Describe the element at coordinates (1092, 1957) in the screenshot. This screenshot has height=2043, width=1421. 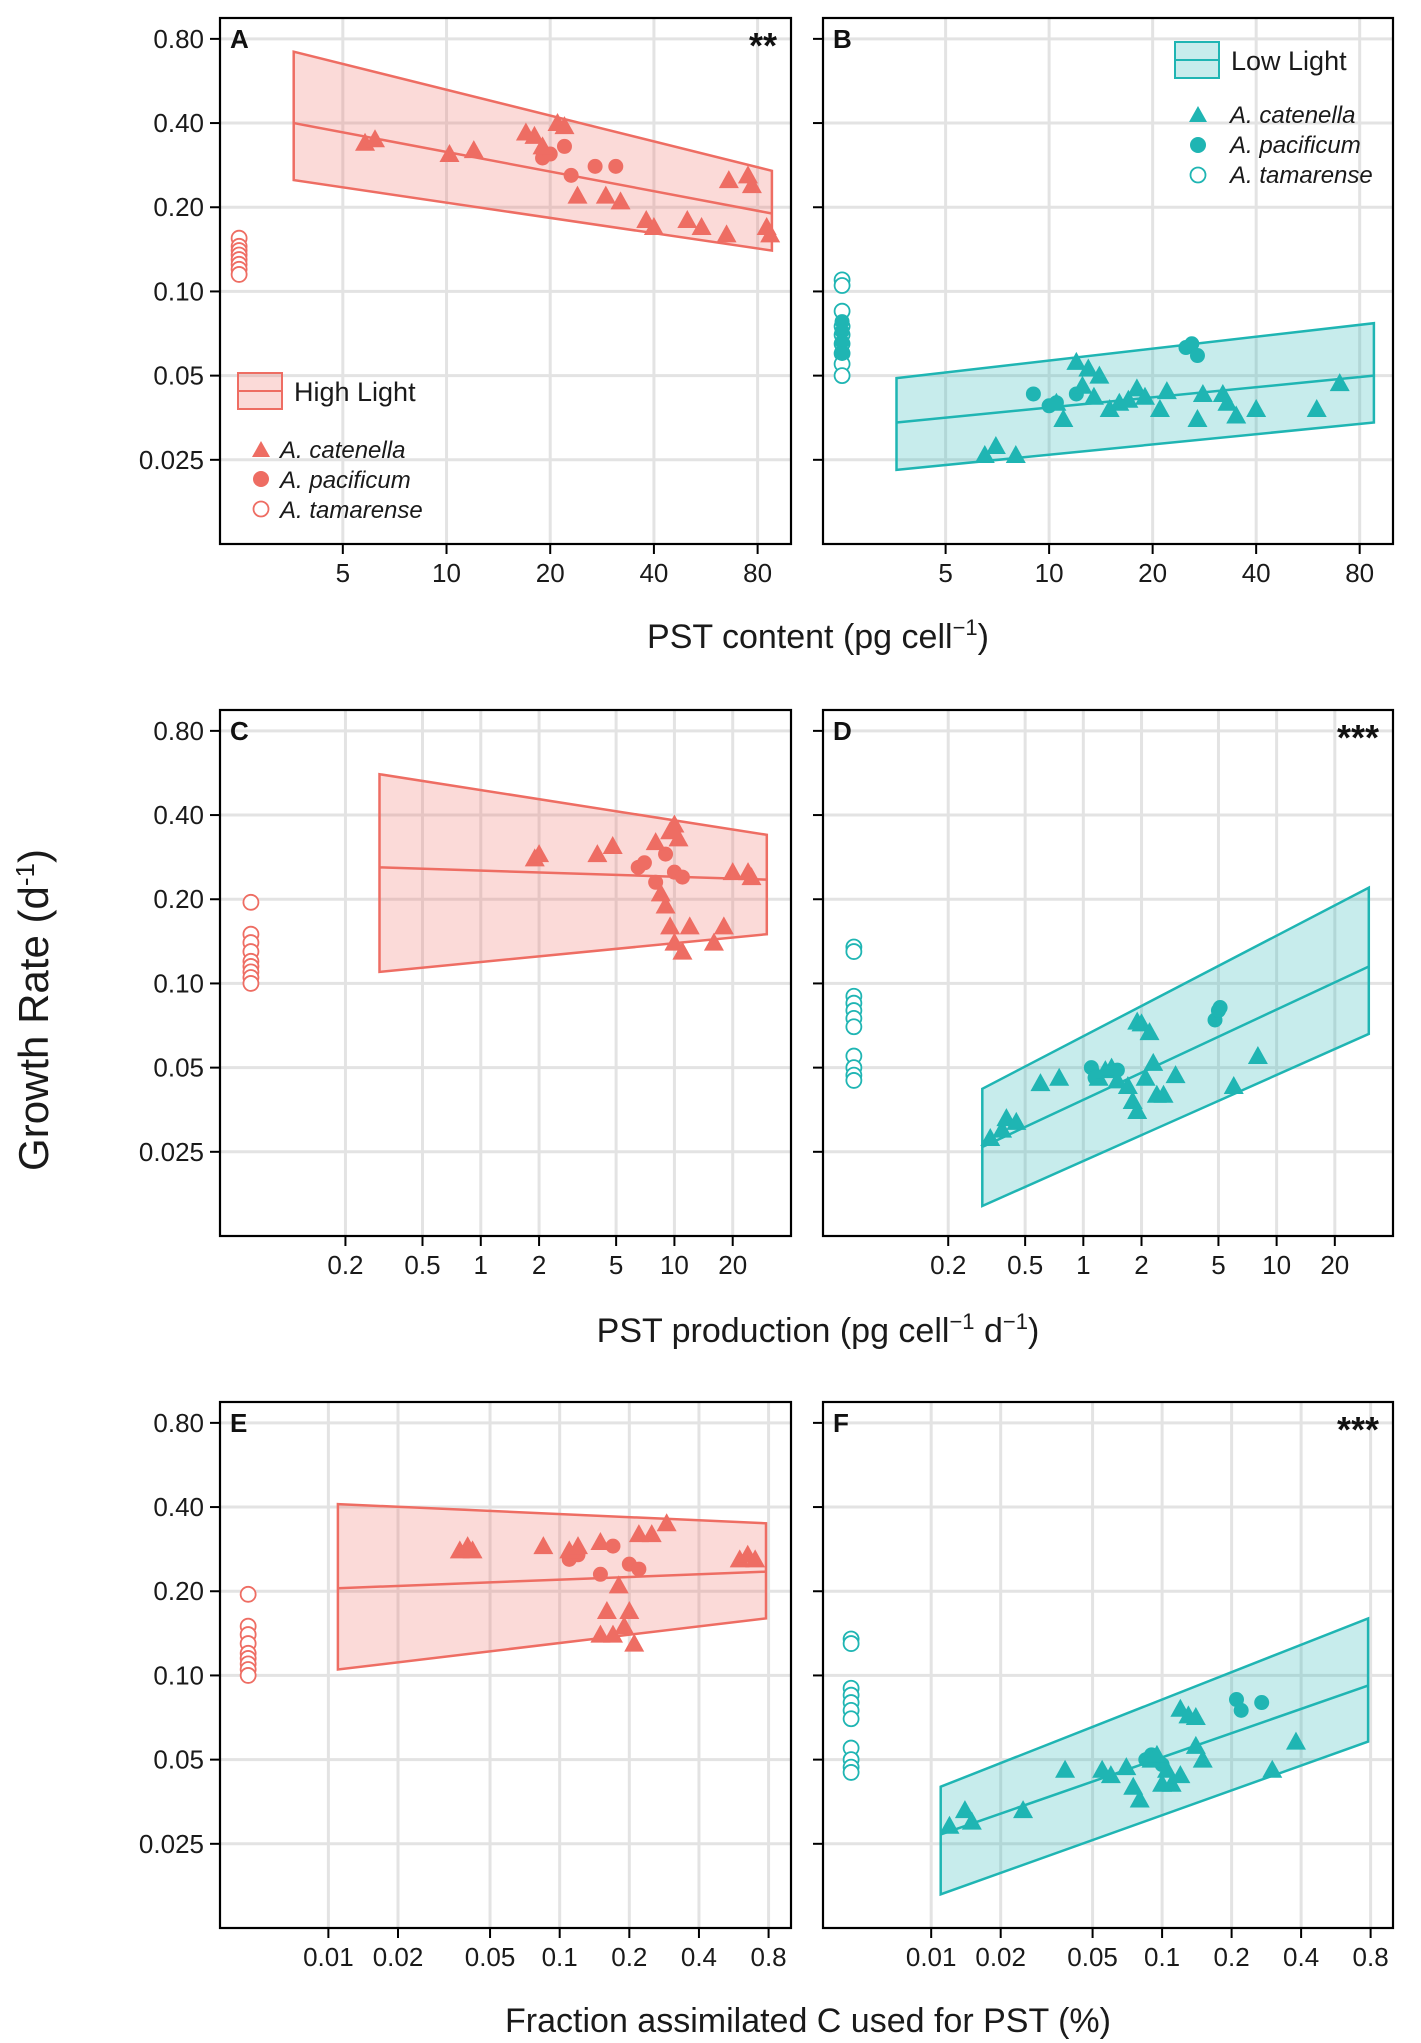
I see `panel-f-xtick-label-2: 0.05` at that location.